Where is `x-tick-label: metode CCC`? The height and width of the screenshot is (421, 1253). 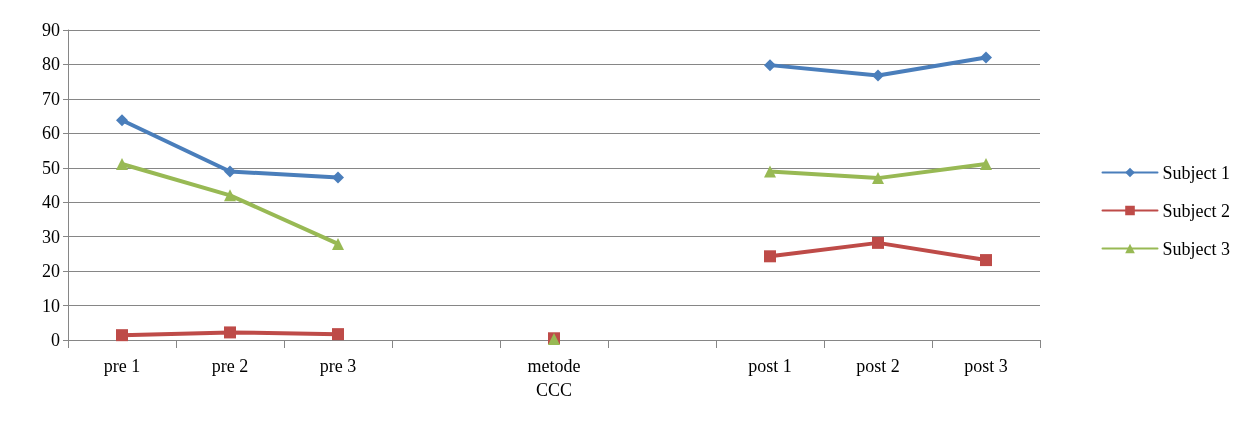 x-tick-label: metode CCC is located at coordinates (554, 378).